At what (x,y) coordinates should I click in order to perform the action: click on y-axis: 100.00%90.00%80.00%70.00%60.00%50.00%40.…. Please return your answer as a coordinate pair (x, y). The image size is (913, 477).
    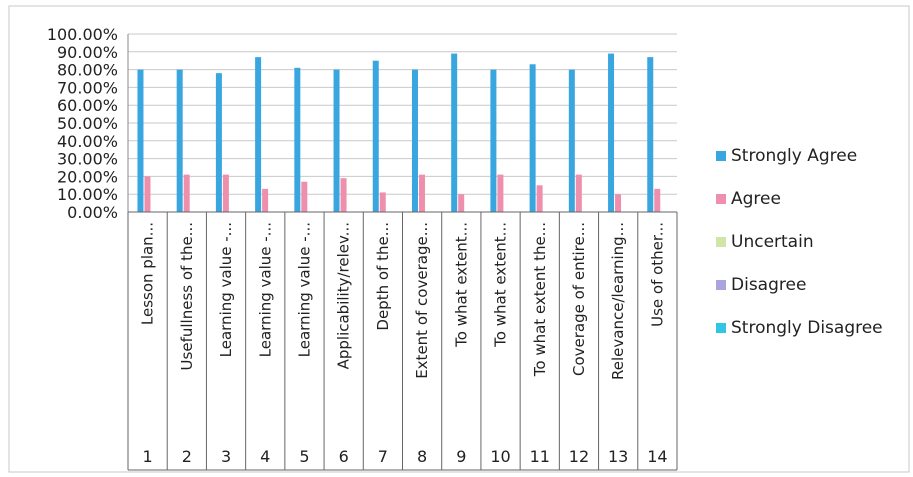
    Looking at the image, I should click on (88, 123).